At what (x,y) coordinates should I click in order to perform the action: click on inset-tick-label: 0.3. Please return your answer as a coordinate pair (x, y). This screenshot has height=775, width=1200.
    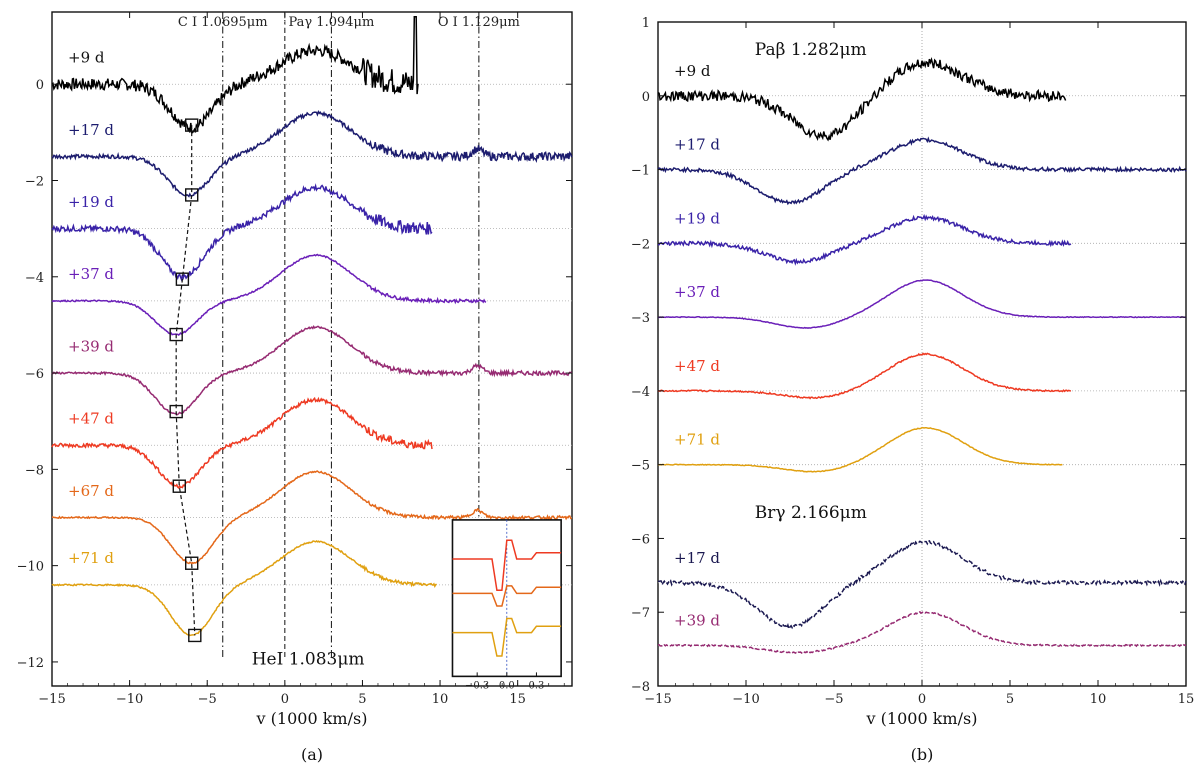
    Looking at the image, I should click on (536, 685).